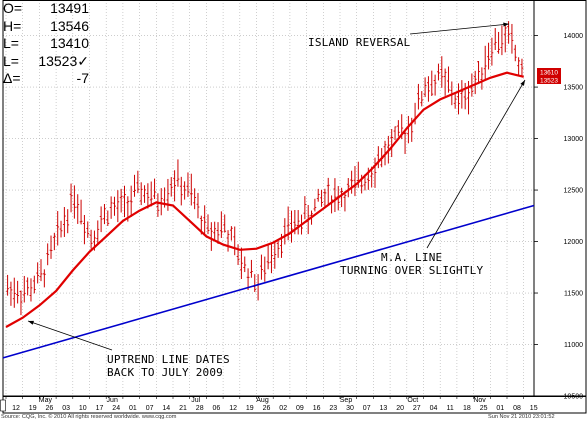 This screenshot has width=587, height=422. What do you see at coordinates (100, 408) in the screenshot?
I see `x-tick-label: 17` at bounding box center [100, 408].